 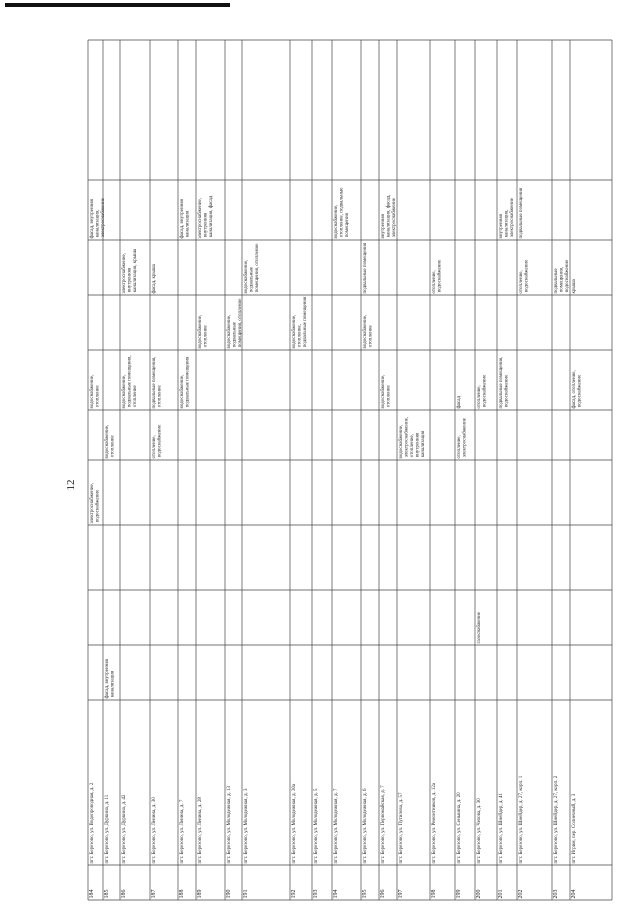 What do you see at coordinates (182, 894) in the screenshot?
I see `row-number: 188` at bounding box center [182, 894].